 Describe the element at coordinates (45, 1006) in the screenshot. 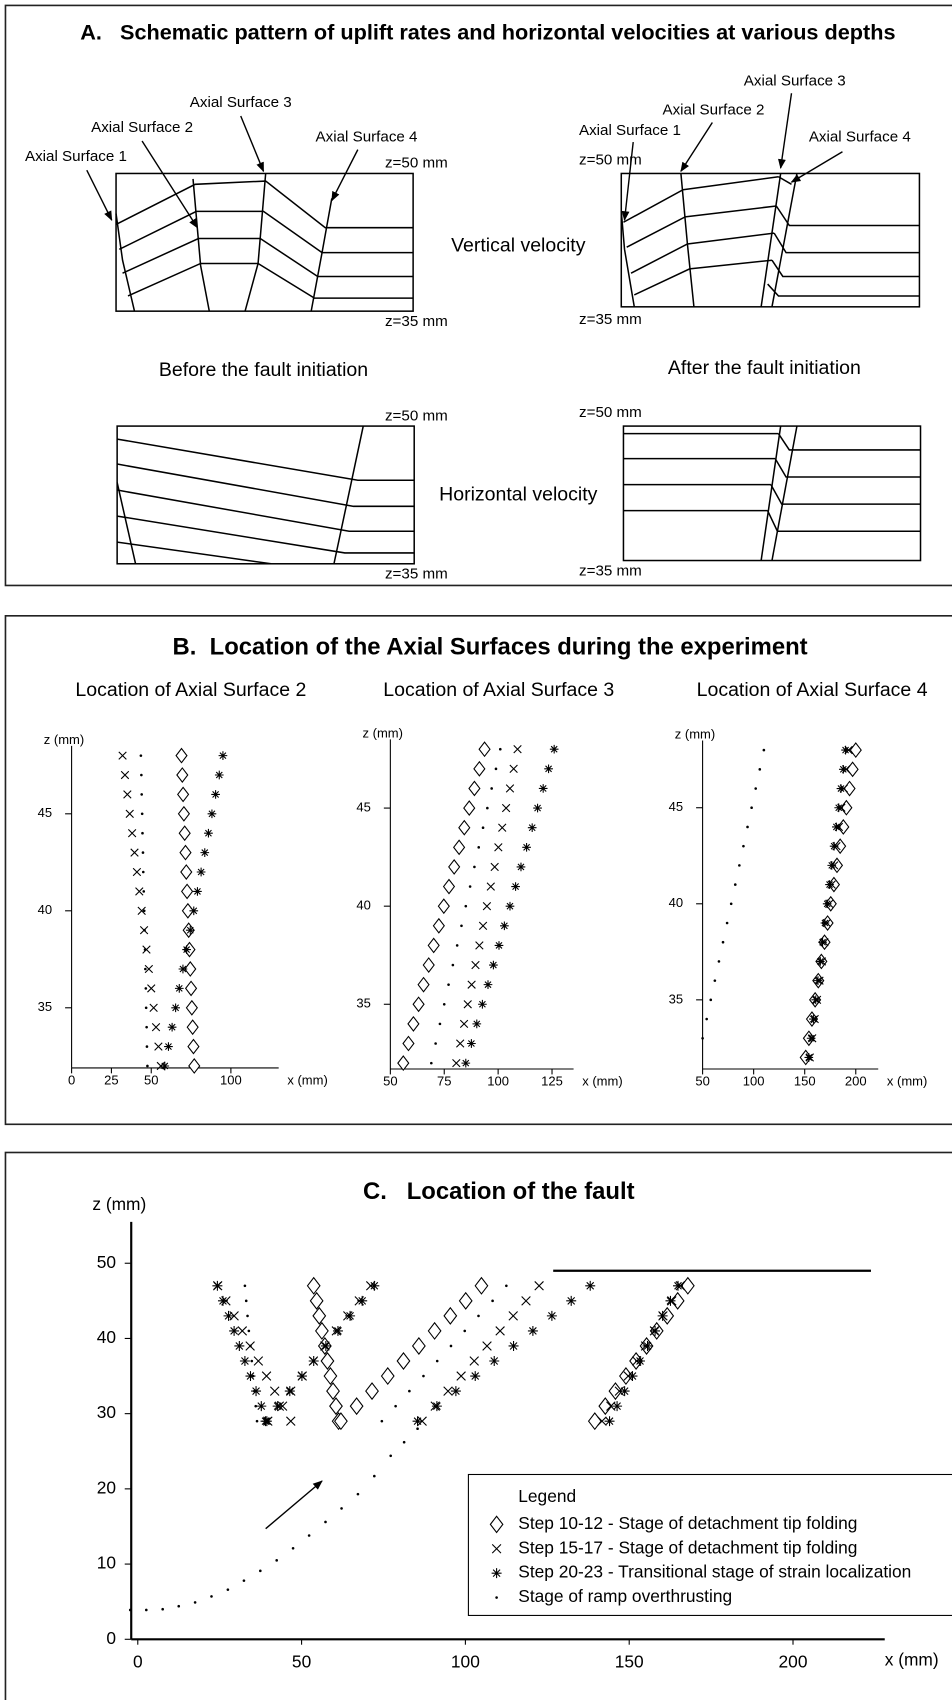

I see `y-tick-label: 35` at that location.